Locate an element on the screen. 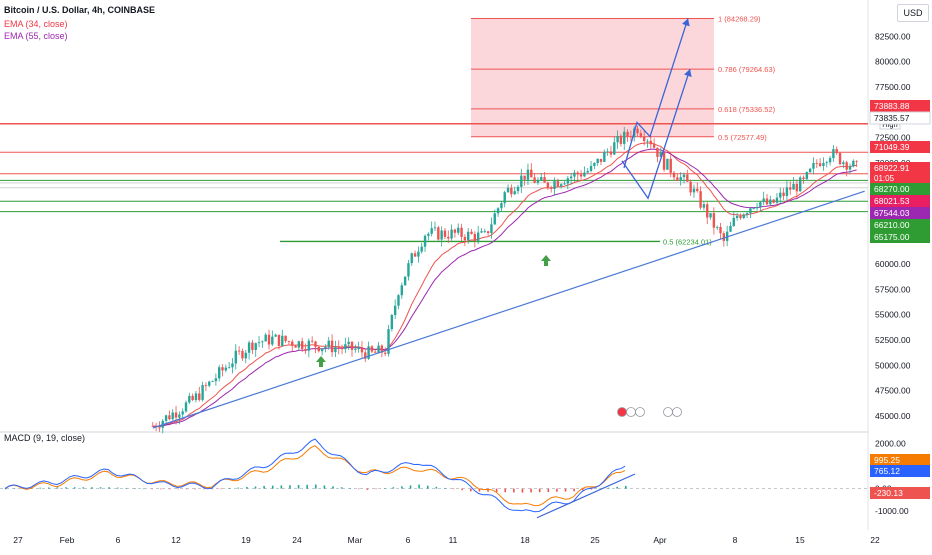 This screenshot has height=555, width=932. time-tick-label: Apr is located at coordinates (659, 540).